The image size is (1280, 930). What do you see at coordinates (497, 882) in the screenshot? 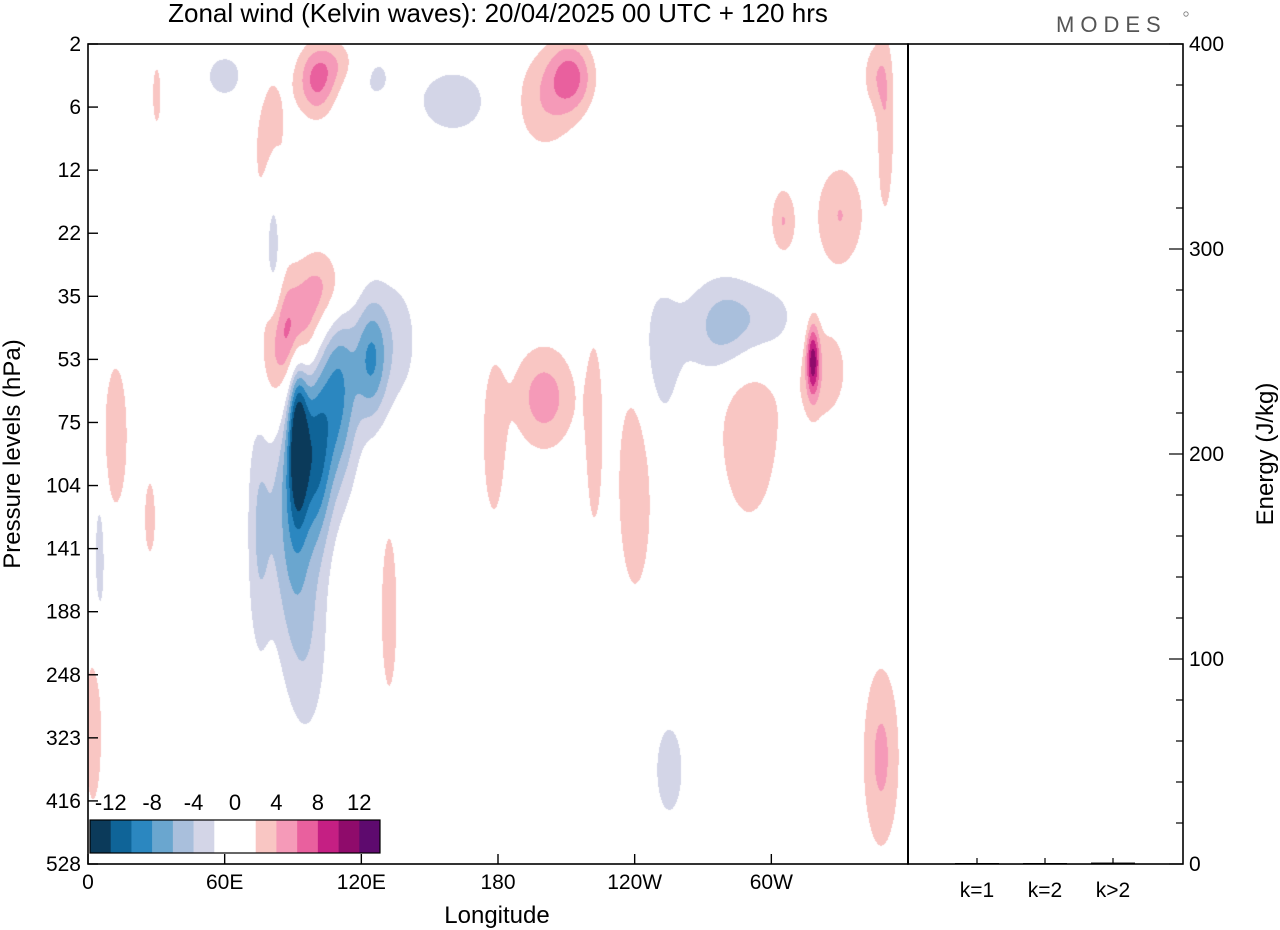
I see `x-tick-label: 180` at bounding box center [497, 882].